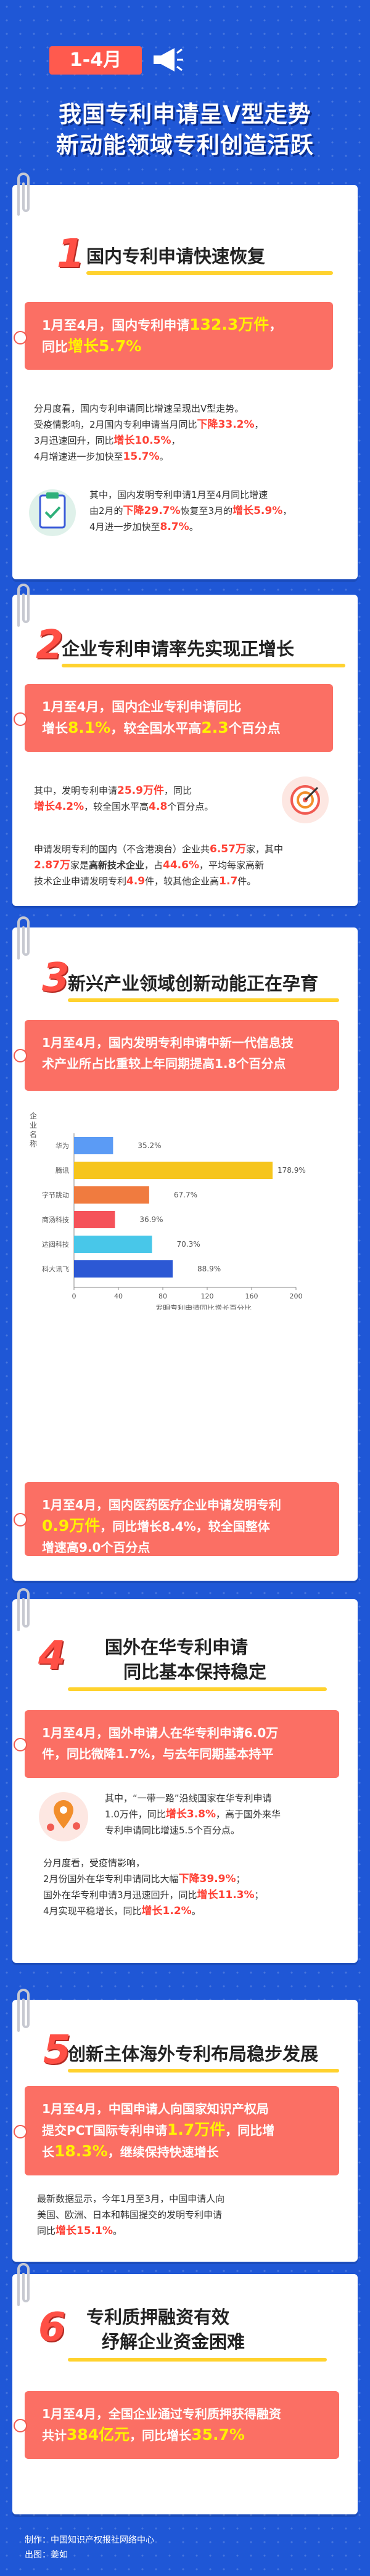 This screenshot has height=2576, width=370. What do you see at coordinates (71, 1526) in the screenshot?
I see `s3-box-value: 0.9万件` at bounding box center [71, 1526].